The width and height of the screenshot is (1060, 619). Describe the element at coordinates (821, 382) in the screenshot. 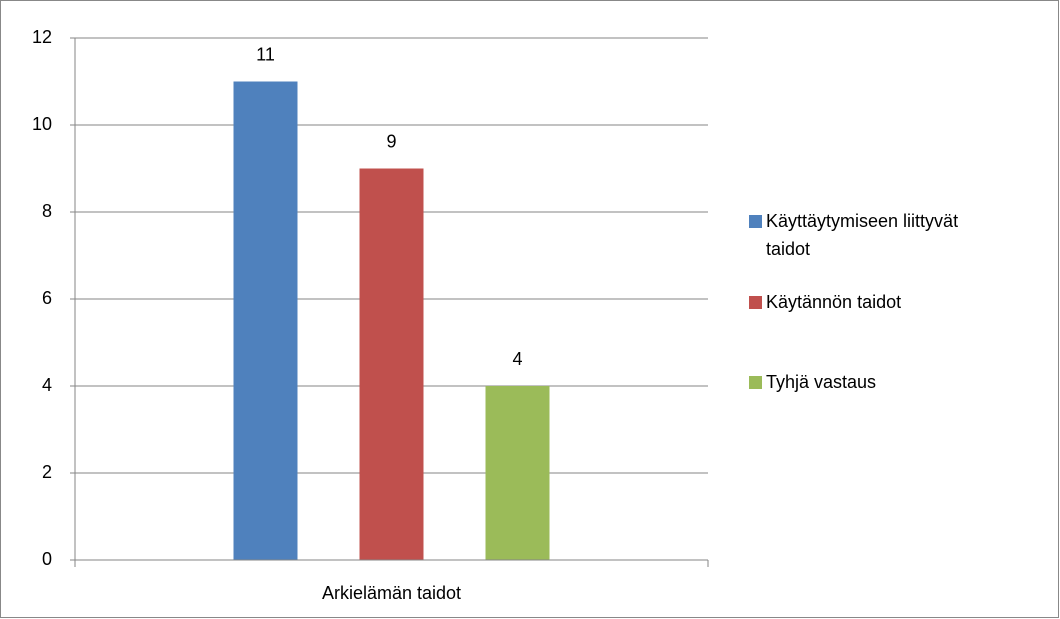

I see `legend-label: Tyhjä vastaus` at that location.